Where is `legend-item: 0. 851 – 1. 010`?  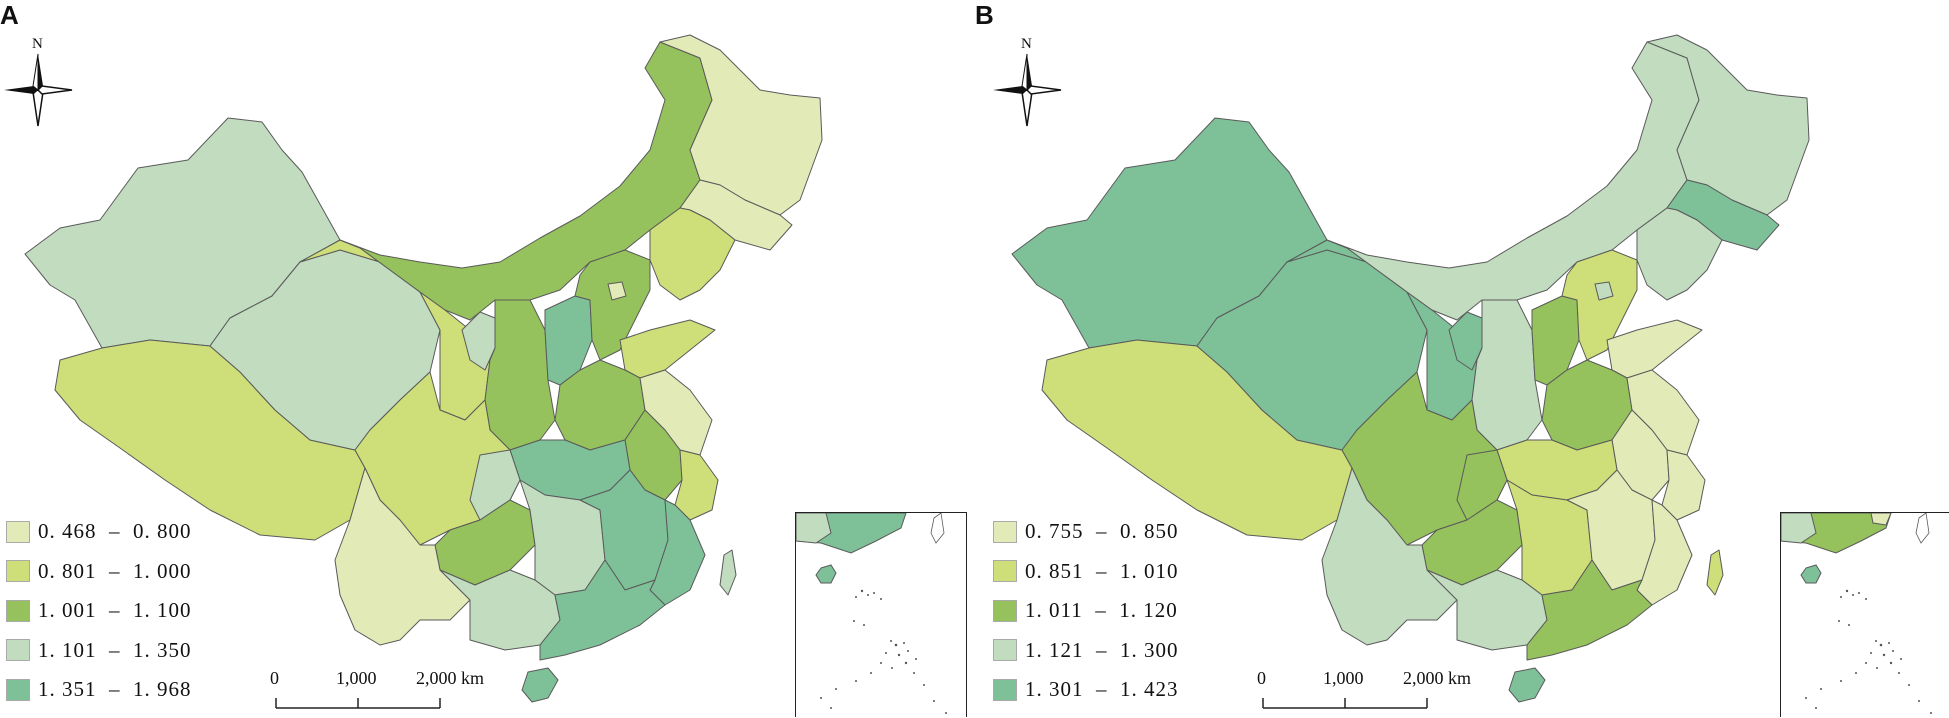
legend-item: 0. 851 – 1. 010 is located at coordinates (1086, 572).